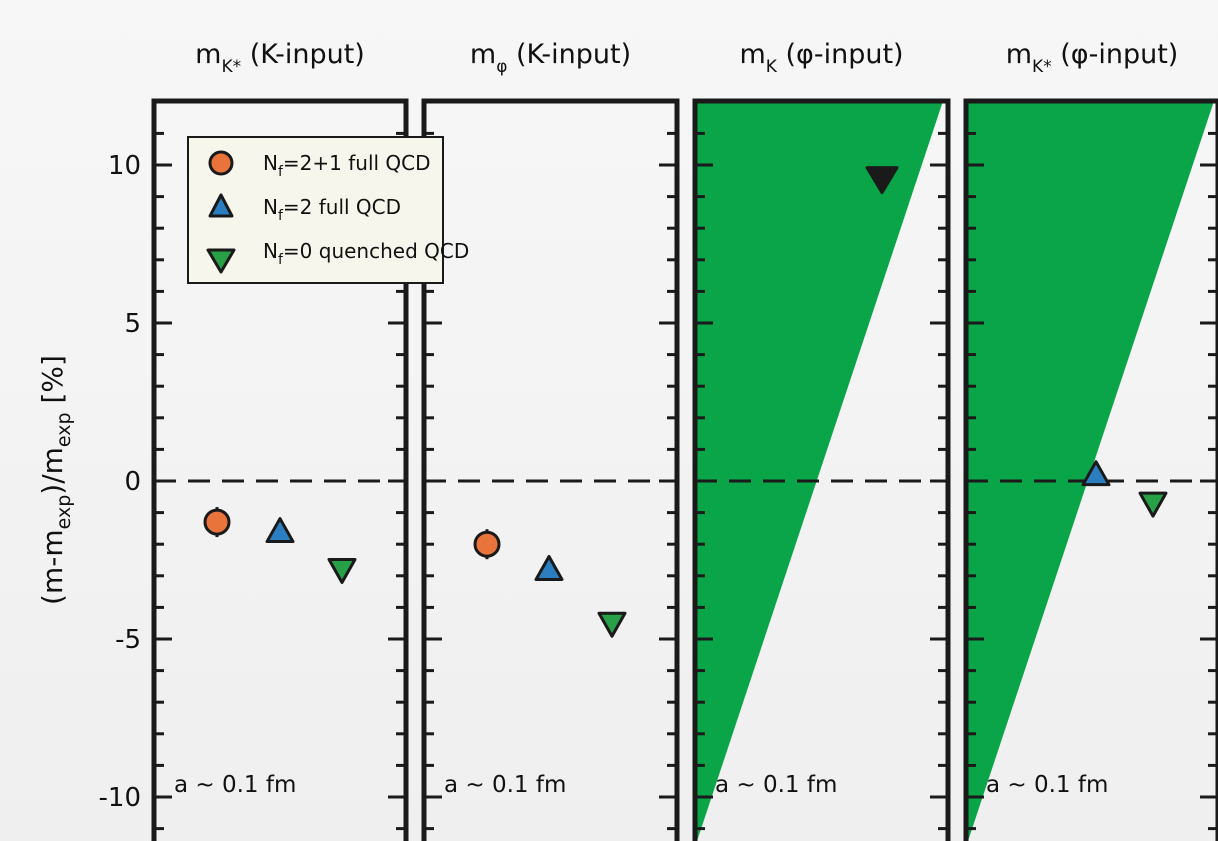 Image resolution: width=1218 pixels, height=841 pixels. Describe the element at coordinates (280, 58) in the screenshot. I see `panel-title: mK* (K-input)` at that location.